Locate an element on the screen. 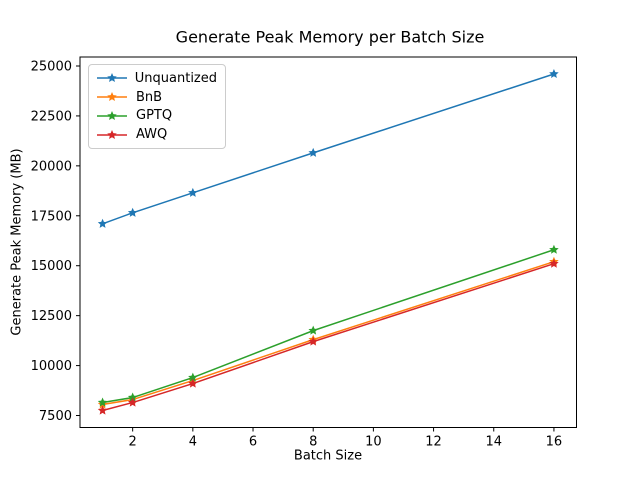  legend-item-unquantized: Unquantized is located at coordinates (156, 78).